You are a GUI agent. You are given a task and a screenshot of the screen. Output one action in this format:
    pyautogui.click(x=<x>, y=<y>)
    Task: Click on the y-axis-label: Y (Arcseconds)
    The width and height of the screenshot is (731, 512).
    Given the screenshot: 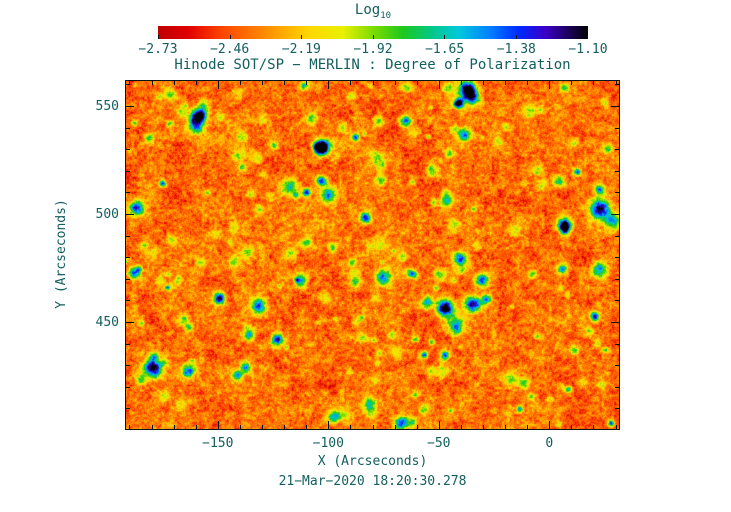 What is the action you would take?
    pyautogui.click(x=61, y=254)
    